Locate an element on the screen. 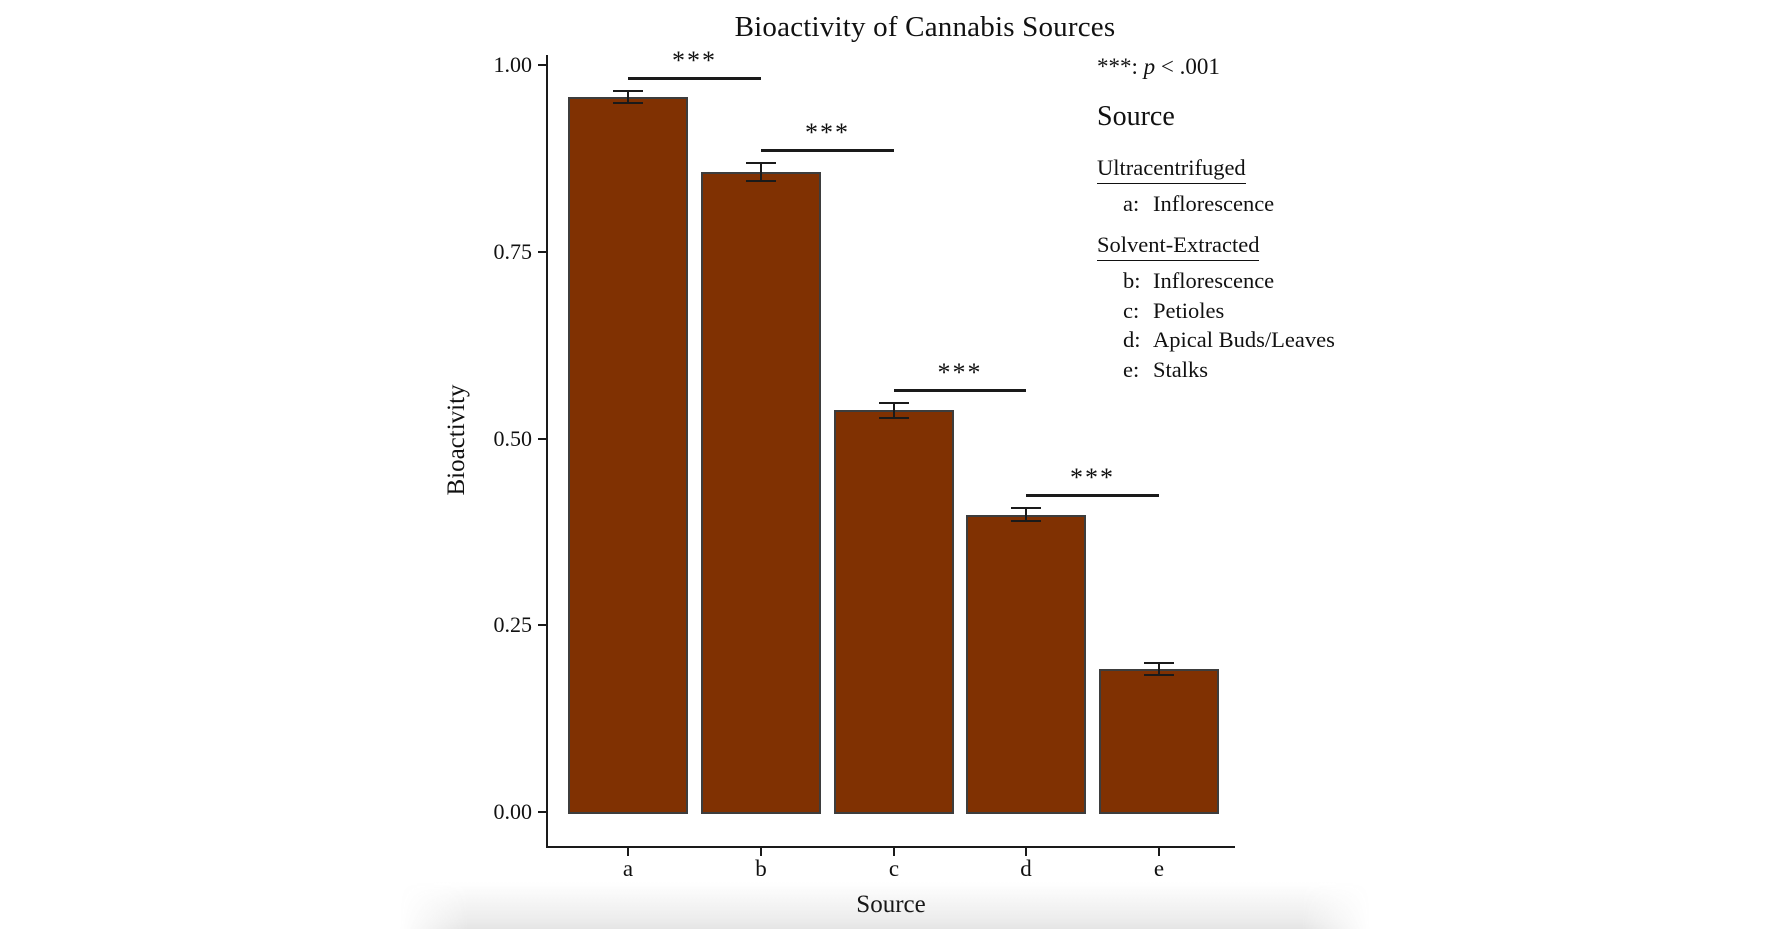 This screenshot has width=1774, height=929. note-stars: *** is located at coordinates (1114, 66).